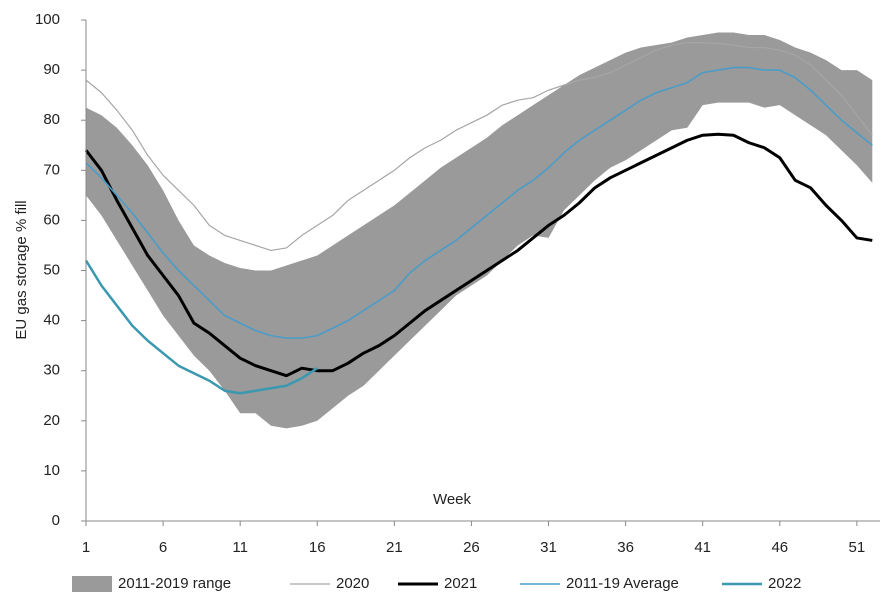  What do you see at coordinates (622, 583) in the screenshot?
I see `legend-label: 2011-19 Average` at bounding box center [622, 583].